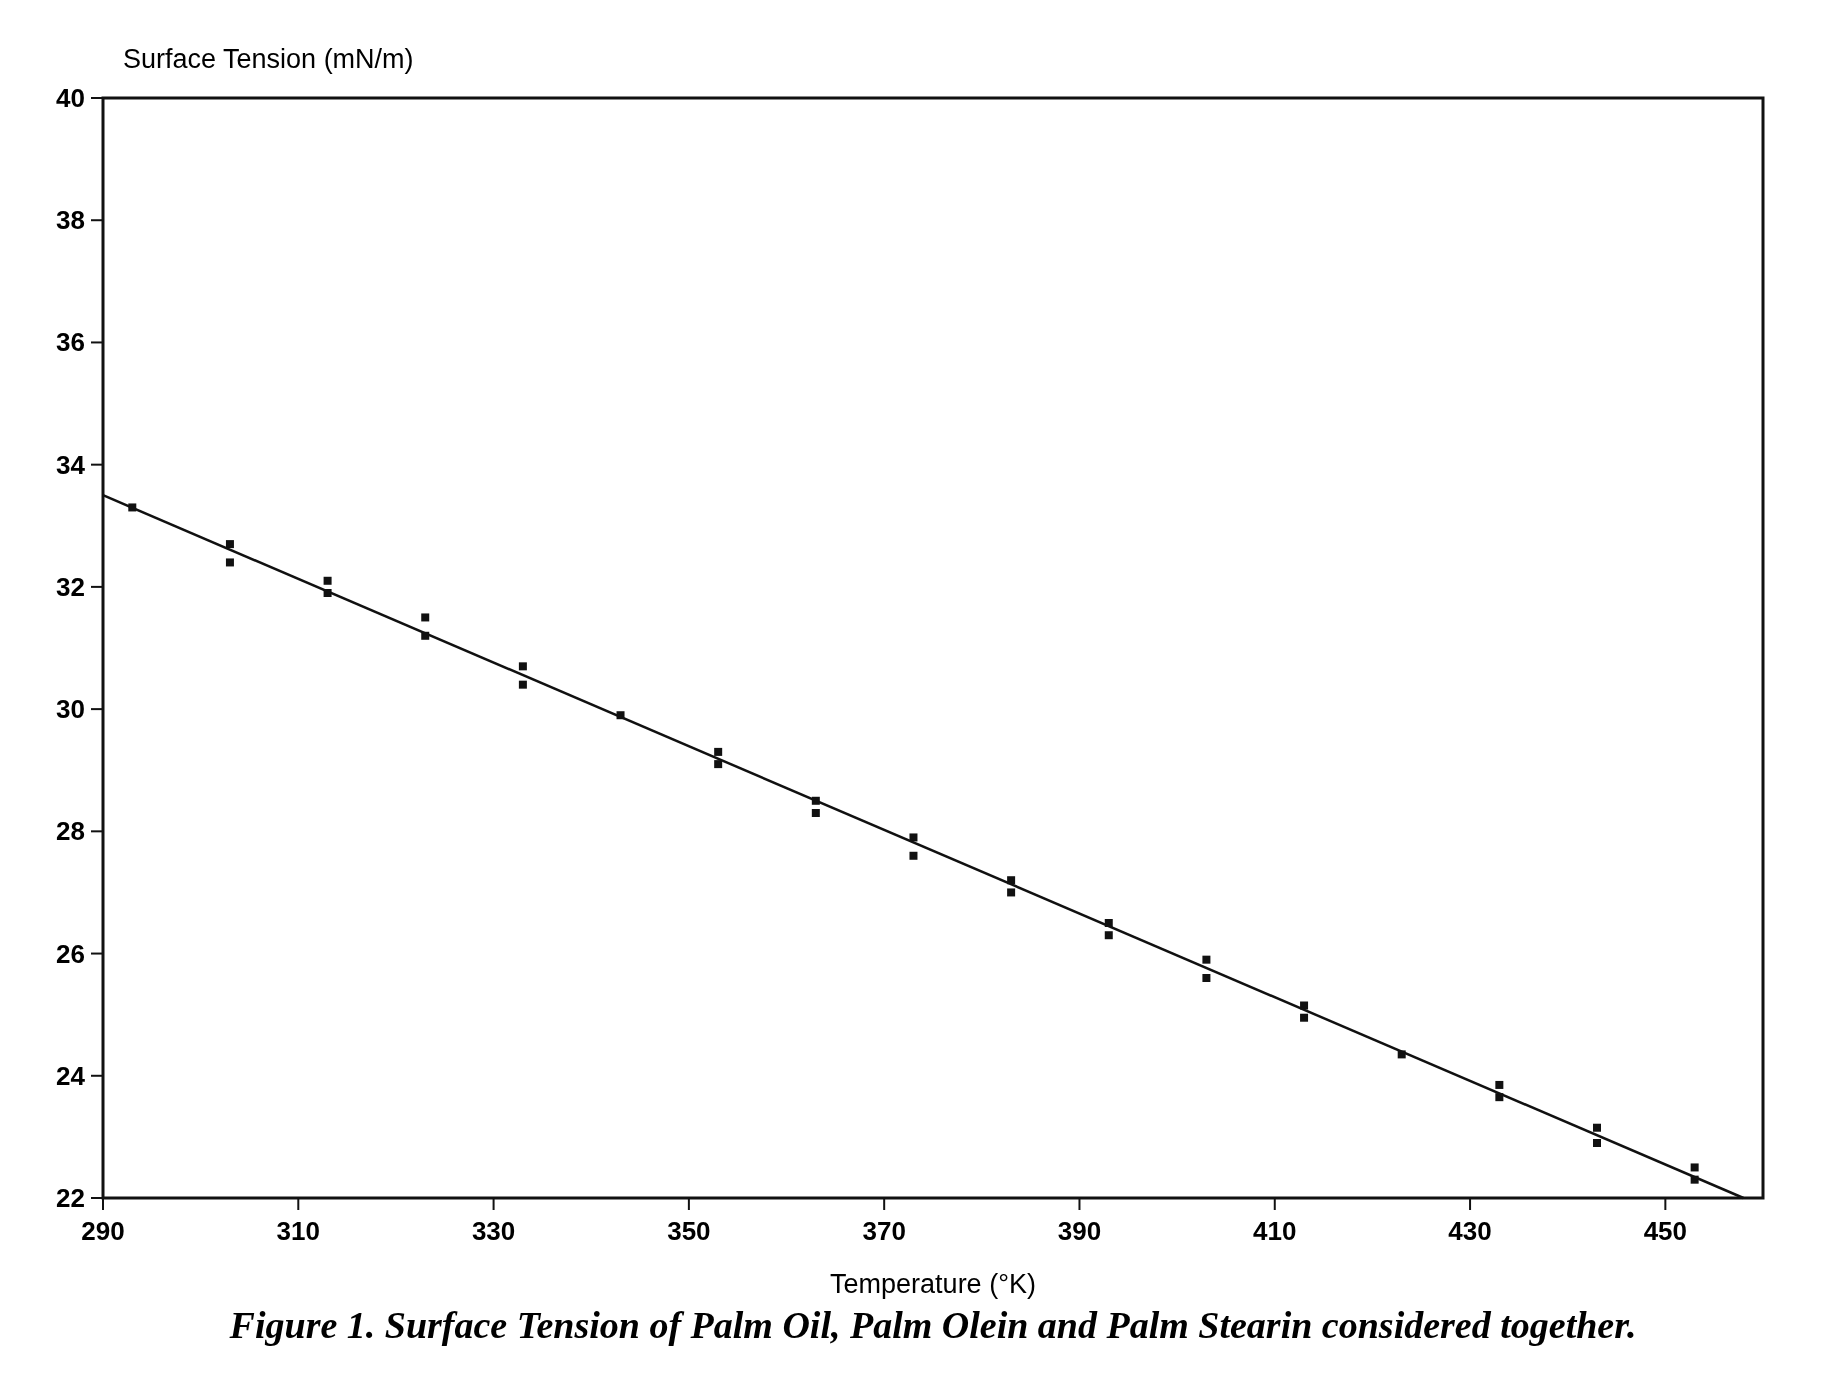  Describe the element at coordinates (1665, 1231) in the screenshot. I see `x-tick-label: 450` at that location.